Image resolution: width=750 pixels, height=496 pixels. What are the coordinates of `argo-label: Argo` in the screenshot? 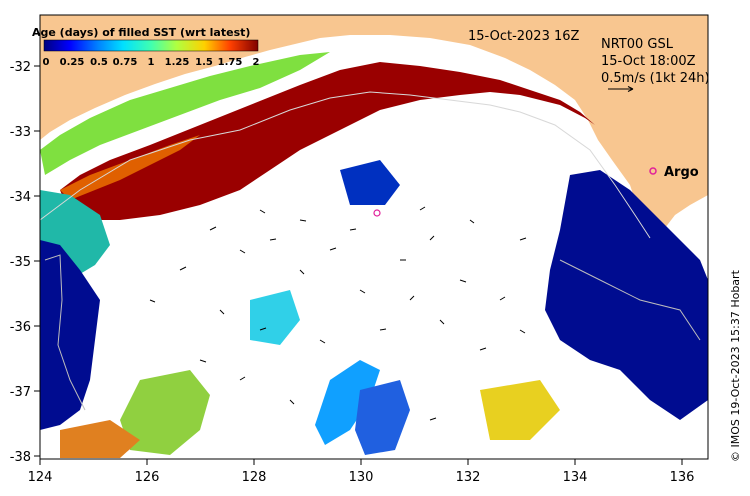 It's located at (681, 172).